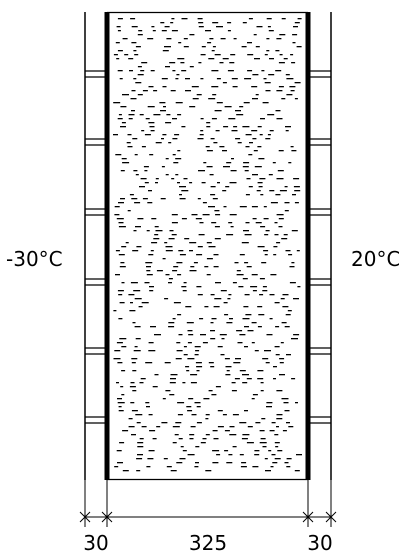 This screenshot has height=554, width=399. I want to click on dimension-ticks, so click(208, 517).